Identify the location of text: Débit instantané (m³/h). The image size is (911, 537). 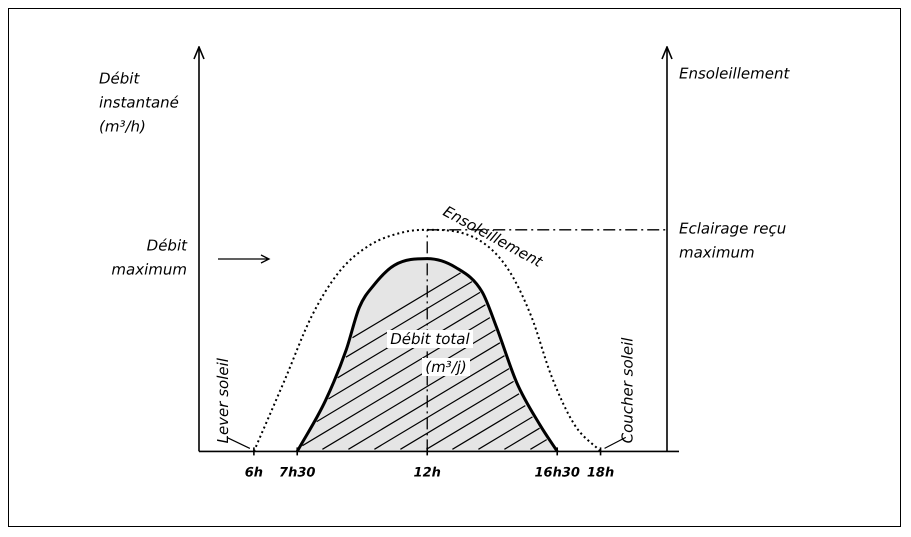
(139, 102).